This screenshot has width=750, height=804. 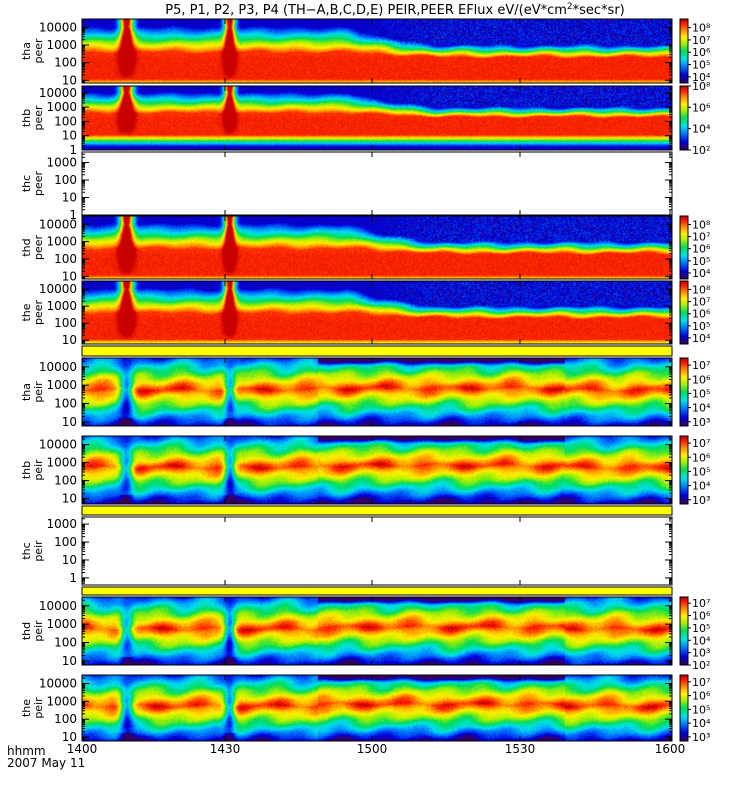 I want to click on colorbar-the-peer, so click(x=684, y=312).